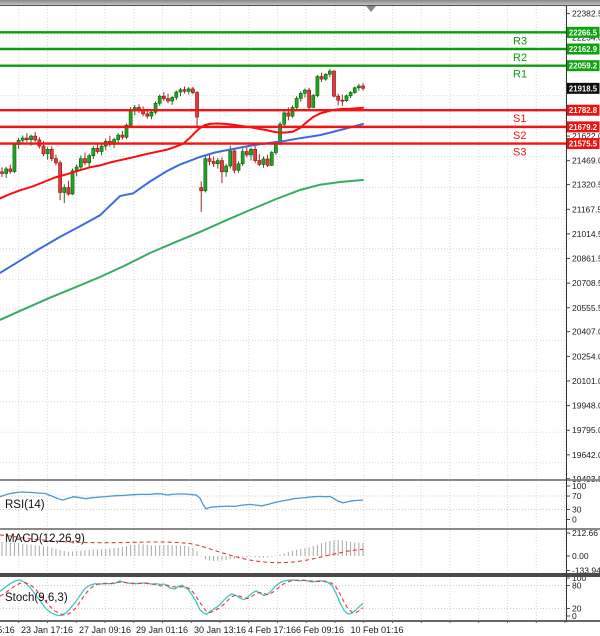 This screenshot has height=636, width=600. I want to click on level-label-S3: S3, so click(519, 153).